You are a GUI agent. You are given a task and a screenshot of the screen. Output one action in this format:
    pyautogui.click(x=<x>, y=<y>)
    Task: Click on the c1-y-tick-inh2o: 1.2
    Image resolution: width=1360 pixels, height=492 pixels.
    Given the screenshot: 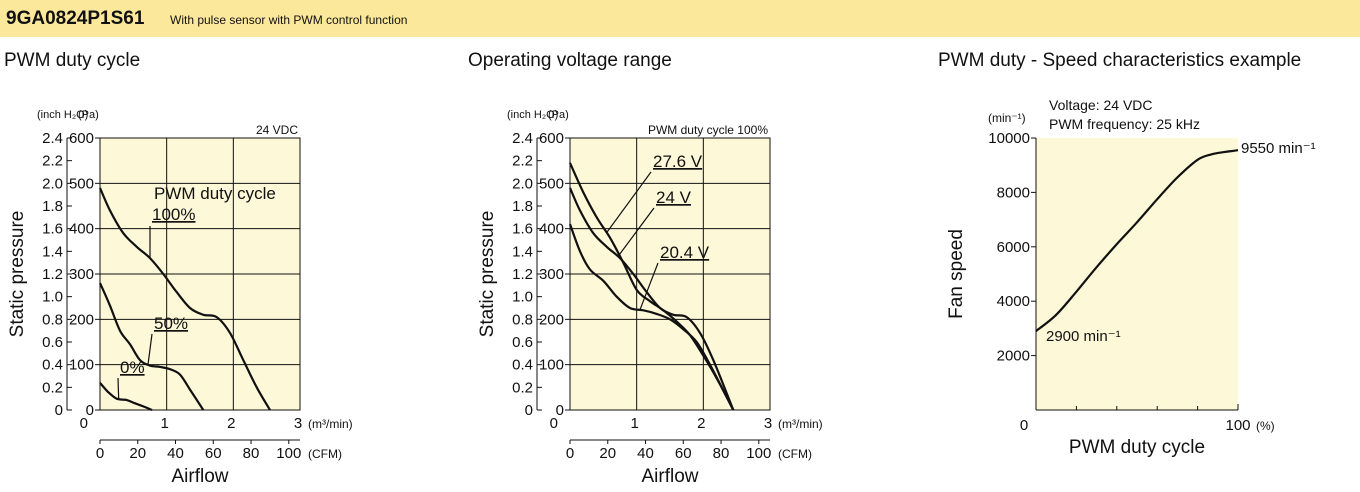 What is the action you would take?
    pyautogui.click(x=522, y=274)
    